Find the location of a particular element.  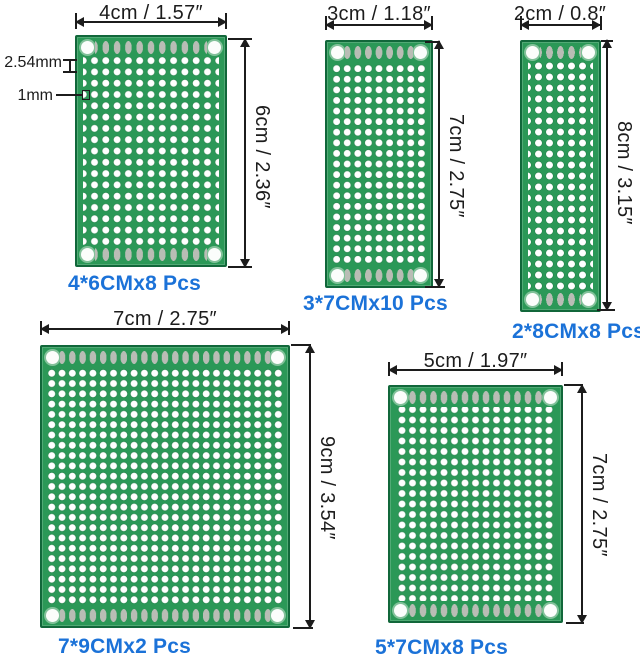

width-dimension-label: 2cm / 0.8″ is located at coordinates (560, 14).